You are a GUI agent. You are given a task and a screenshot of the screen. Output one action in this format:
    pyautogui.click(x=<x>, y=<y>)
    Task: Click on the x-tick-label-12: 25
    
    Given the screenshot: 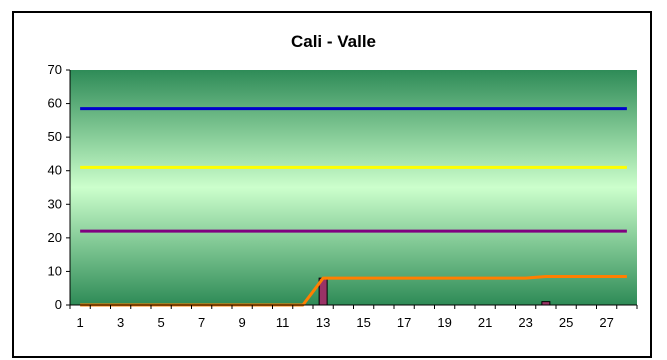 What is the action you would take?
    pyautogui.click(x=566, y=322)
    